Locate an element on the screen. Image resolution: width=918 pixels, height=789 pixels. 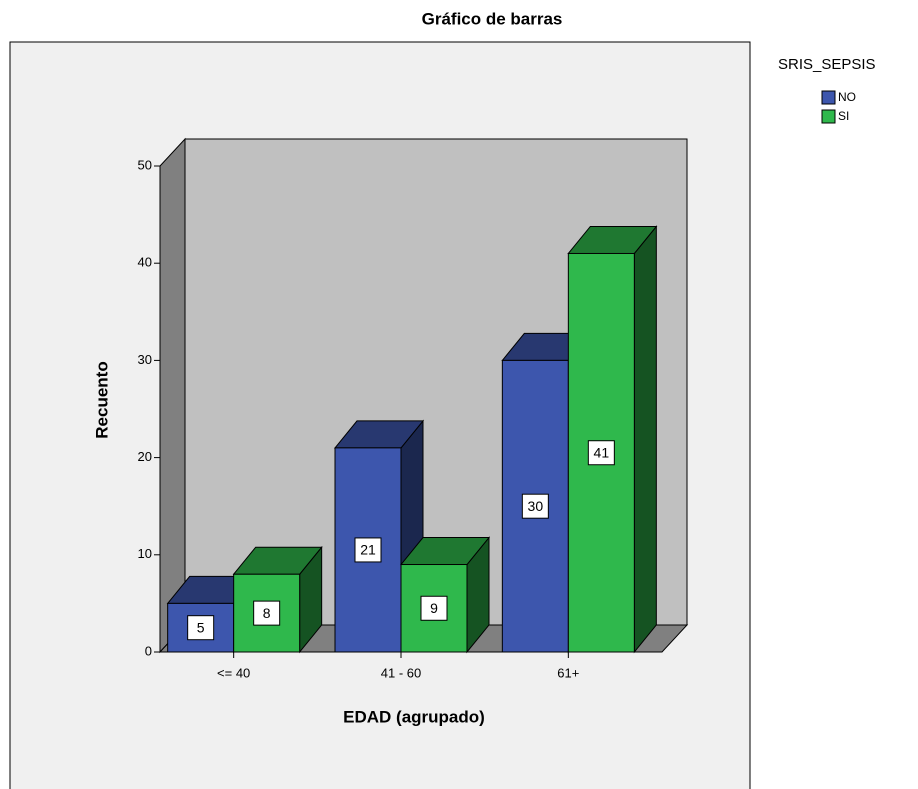
value-label: 41 is located at coordinates (602, 452).